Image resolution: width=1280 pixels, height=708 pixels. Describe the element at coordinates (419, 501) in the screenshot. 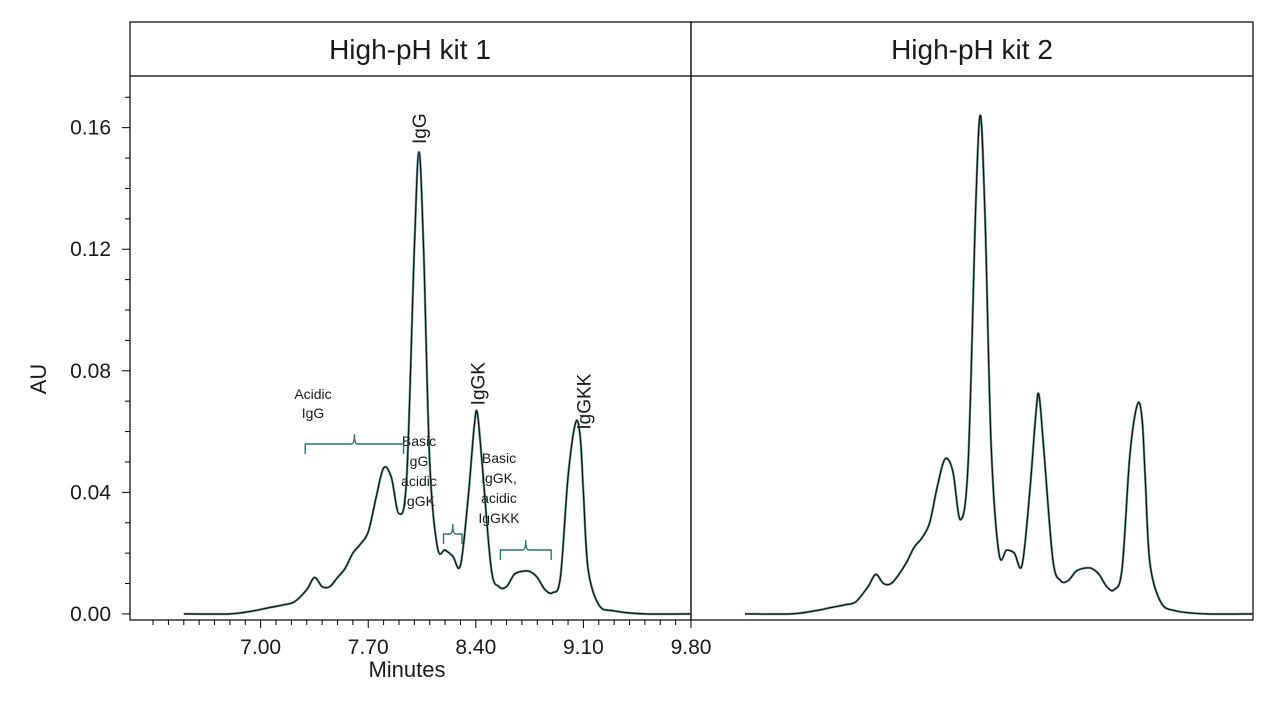

I see `region-label-line: IgGK` at that location.